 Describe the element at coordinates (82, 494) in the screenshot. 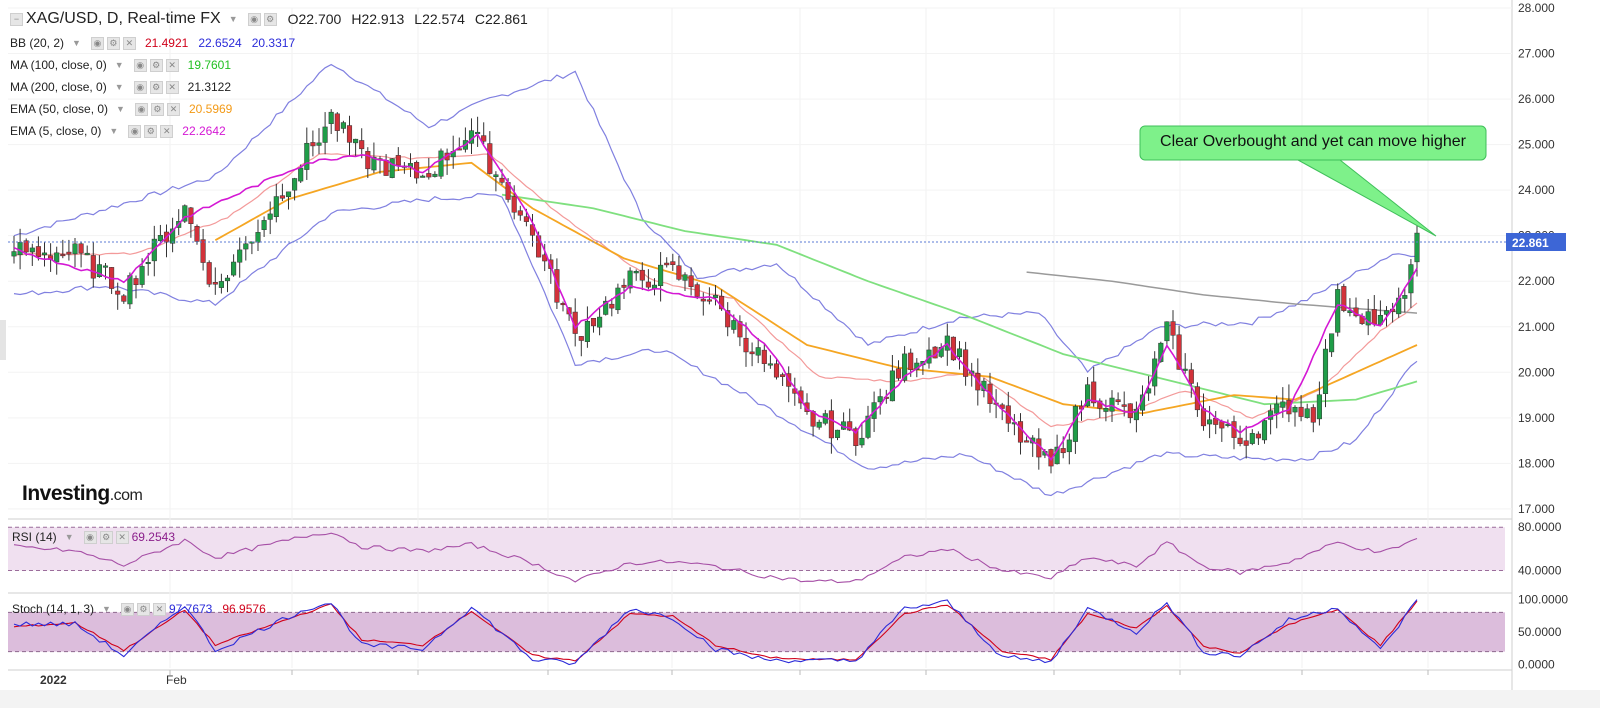

I see `investing-logo: Investing.com` at that location.